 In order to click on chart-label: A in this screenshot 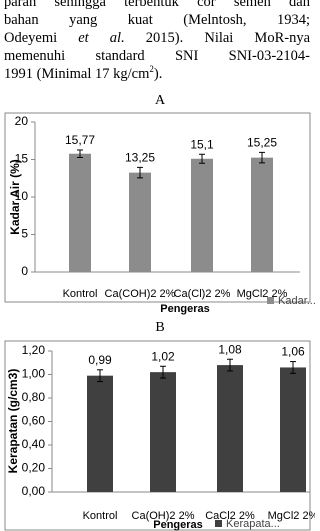, I will do `click(160, 100)`.